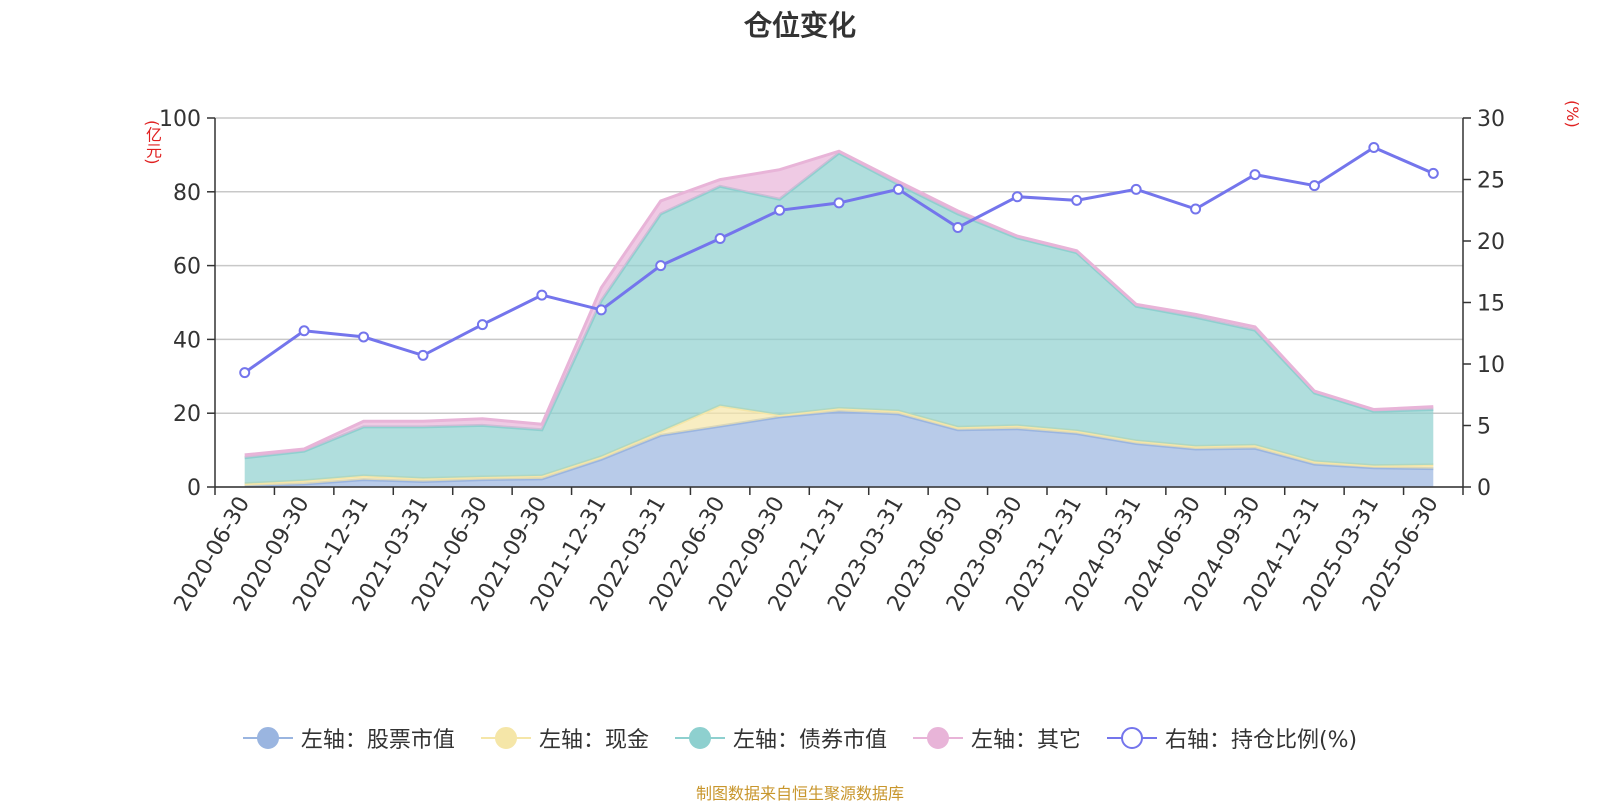 This screenshot has width=1600, height=804. What do you see at coordinates (1261, 740) in the screenshot?
I see `legend-label: 右轴：持仓比例(%)` at bounding box center [1261, 740].